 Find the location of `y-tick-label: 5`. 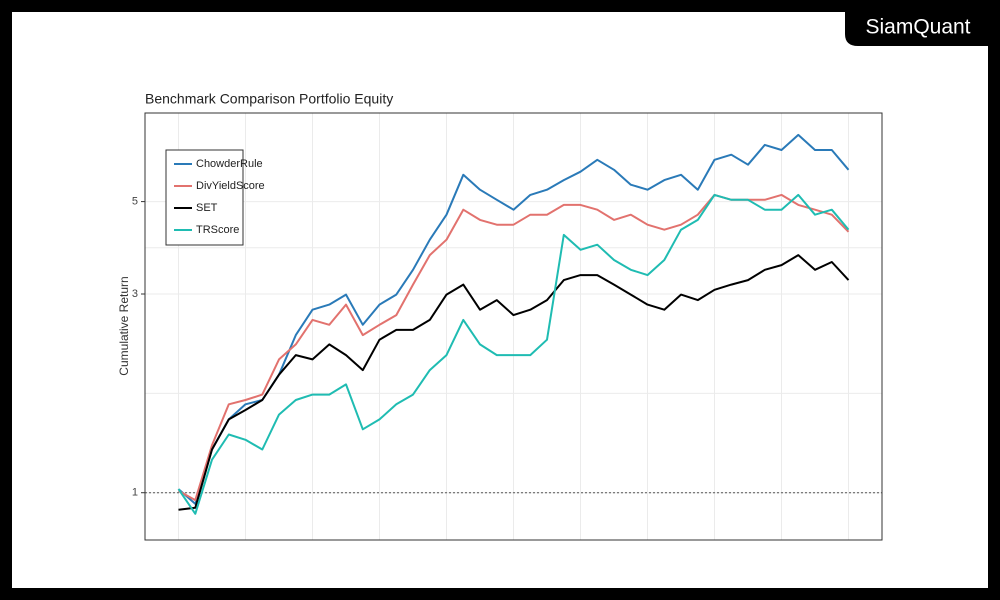

y-tick-label: 5 is located at coordinates (135, 202).